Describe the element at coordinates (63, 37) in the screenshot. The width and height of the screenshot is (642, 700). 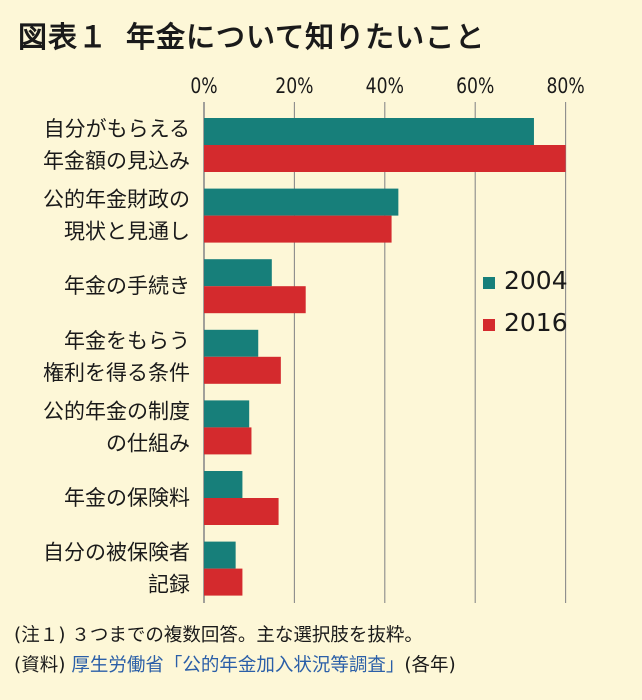
I see `figure-number: 図表１` at that location.